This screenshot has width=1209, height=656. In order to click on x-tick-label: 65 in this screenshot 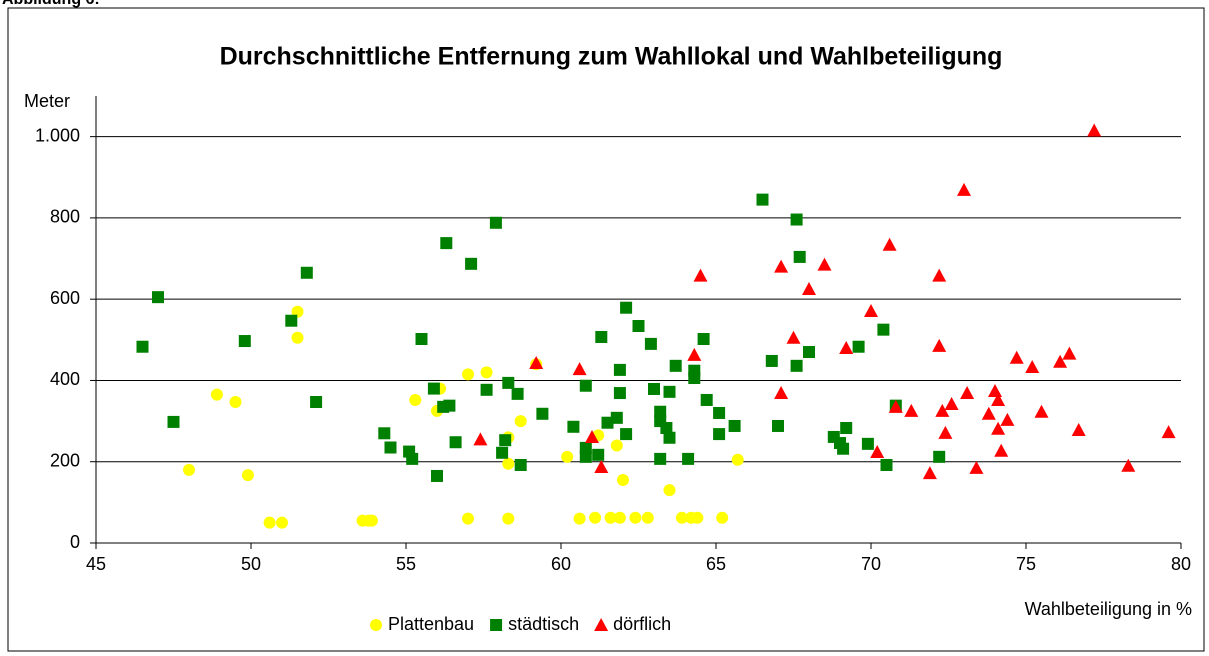, I will do `click(716, 564)`.